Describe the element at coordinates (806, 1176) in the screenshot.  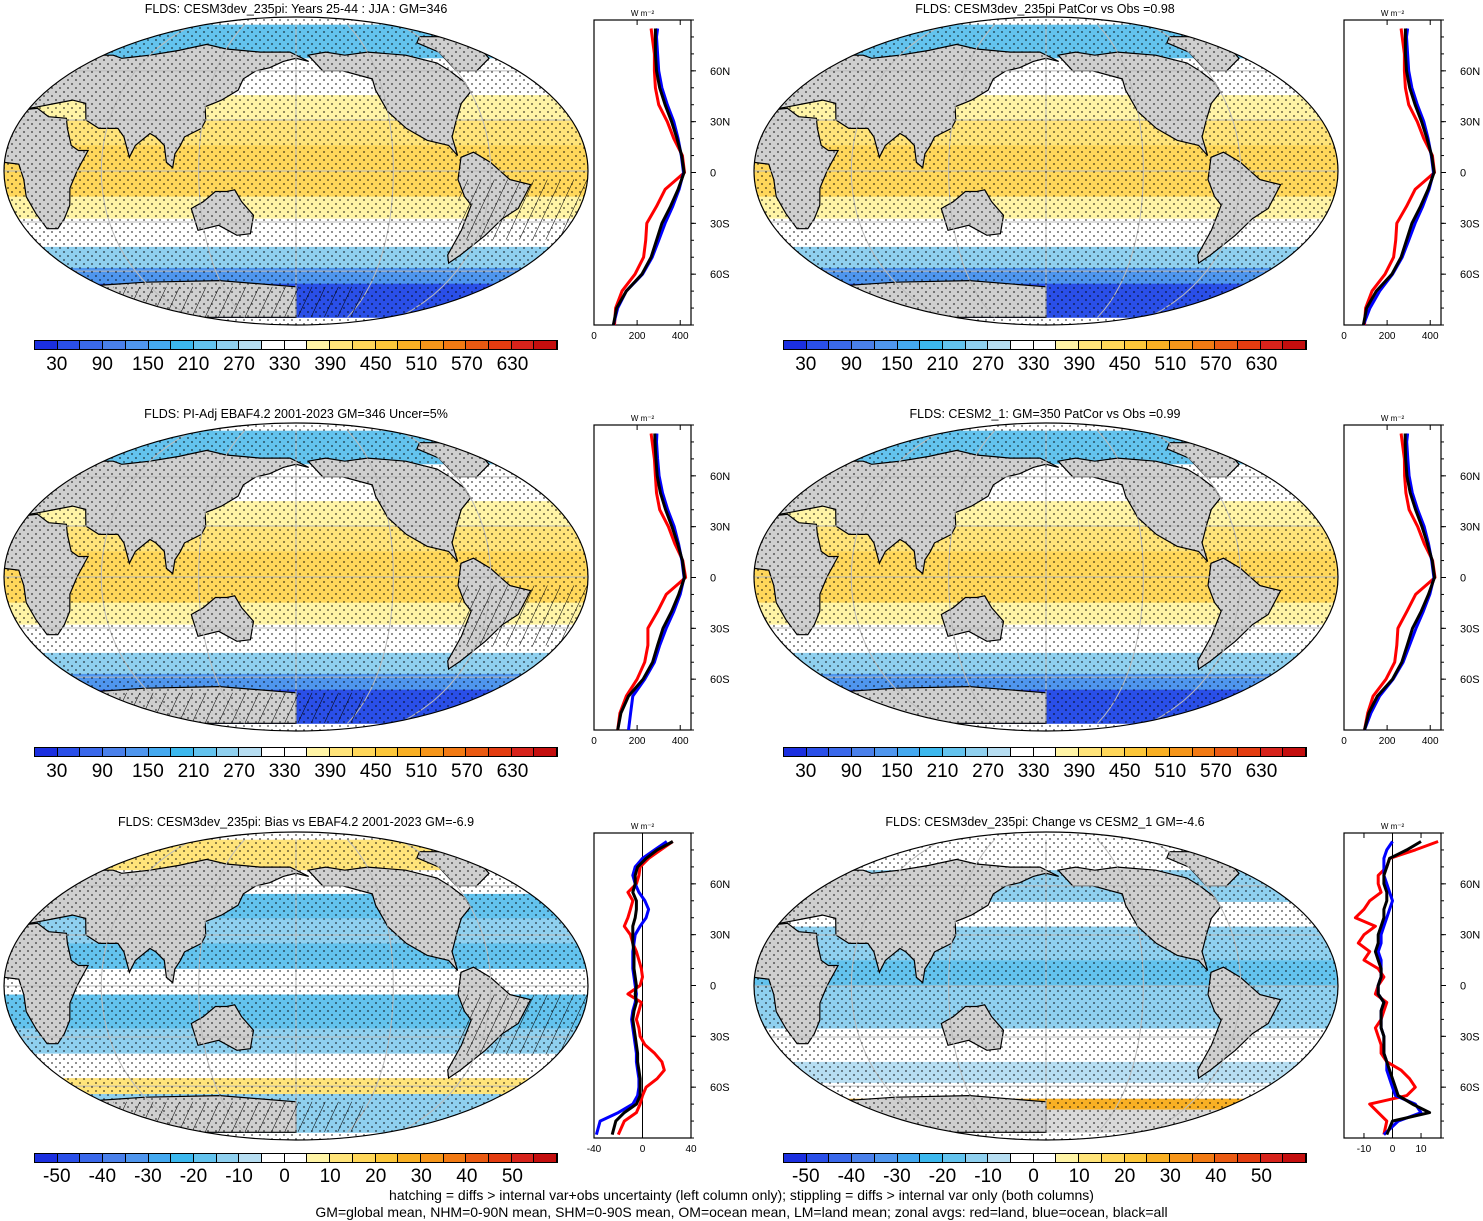
I see `colorbar-tick-label: -50` at that location.